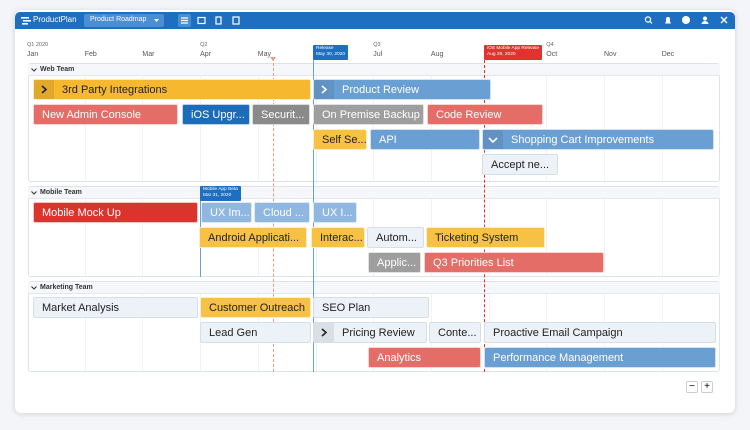  What do you see at coordinates (66, 287) in the screenshot?
I see `lane-name: Marketing Team` at bounding box center [66, 287].